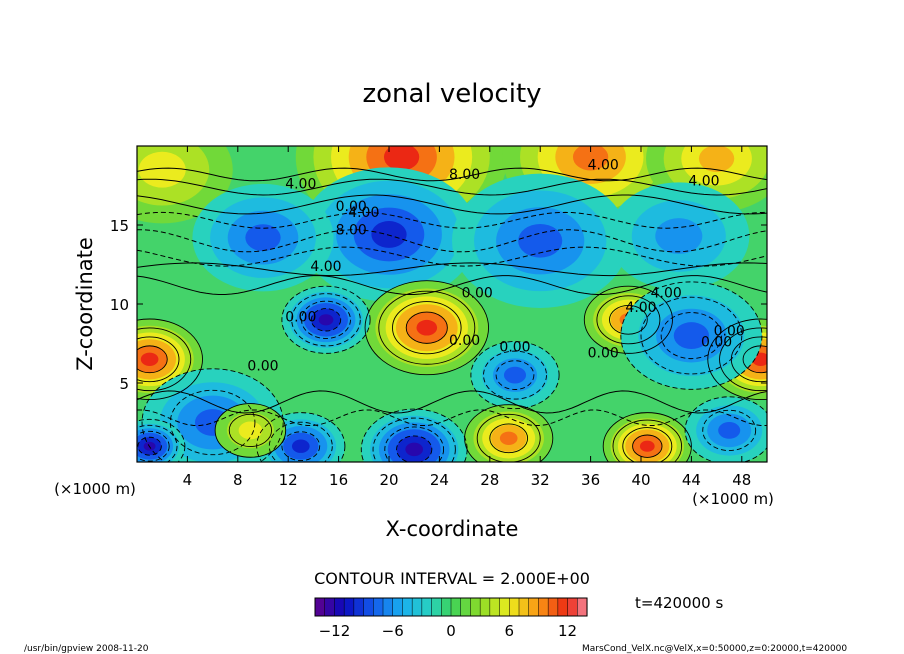 Image resolution: width=904 pixels, height=654 pixels. What do you see at coordinates (393, 631) in the screenshot?
I see `colorbar-tick-label: −6` at bounding box center [393, 631].